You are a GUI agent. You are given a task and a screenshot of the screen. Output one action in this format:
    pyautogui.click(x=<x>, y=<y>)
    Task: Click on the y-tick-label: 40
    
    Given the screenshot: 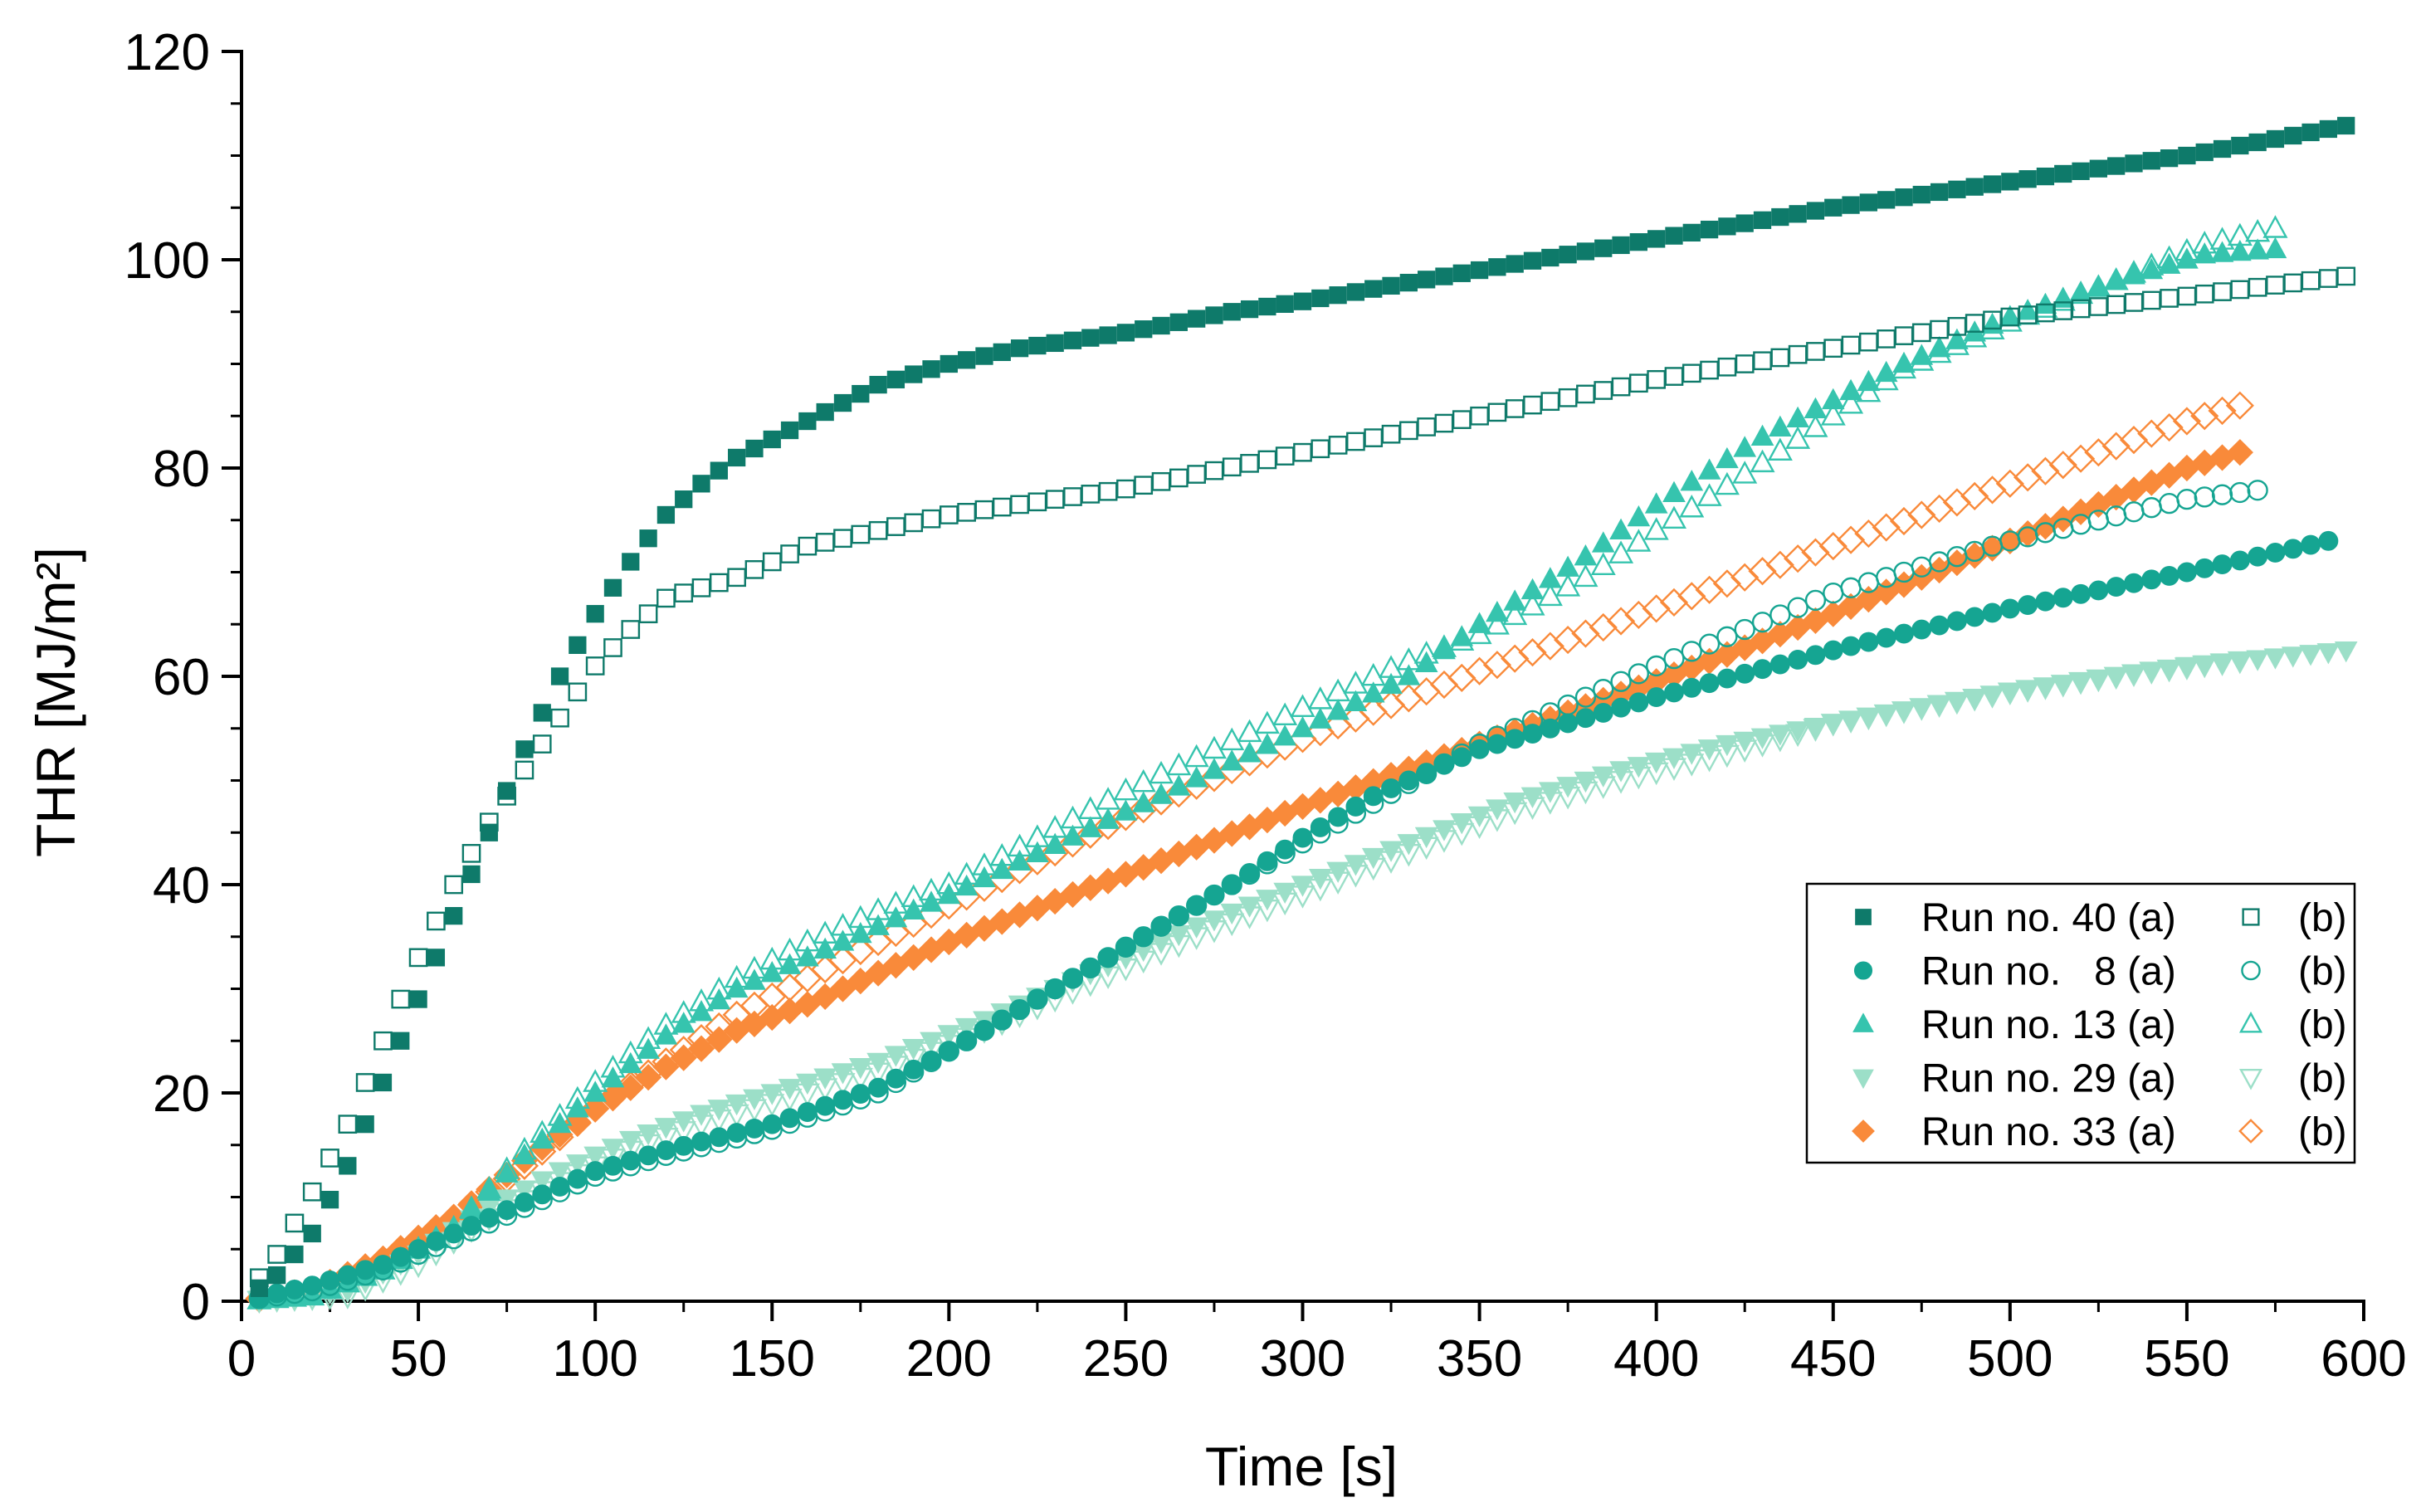 What is the action you would take?
    pyautogui.click(x=181, y=886)
    